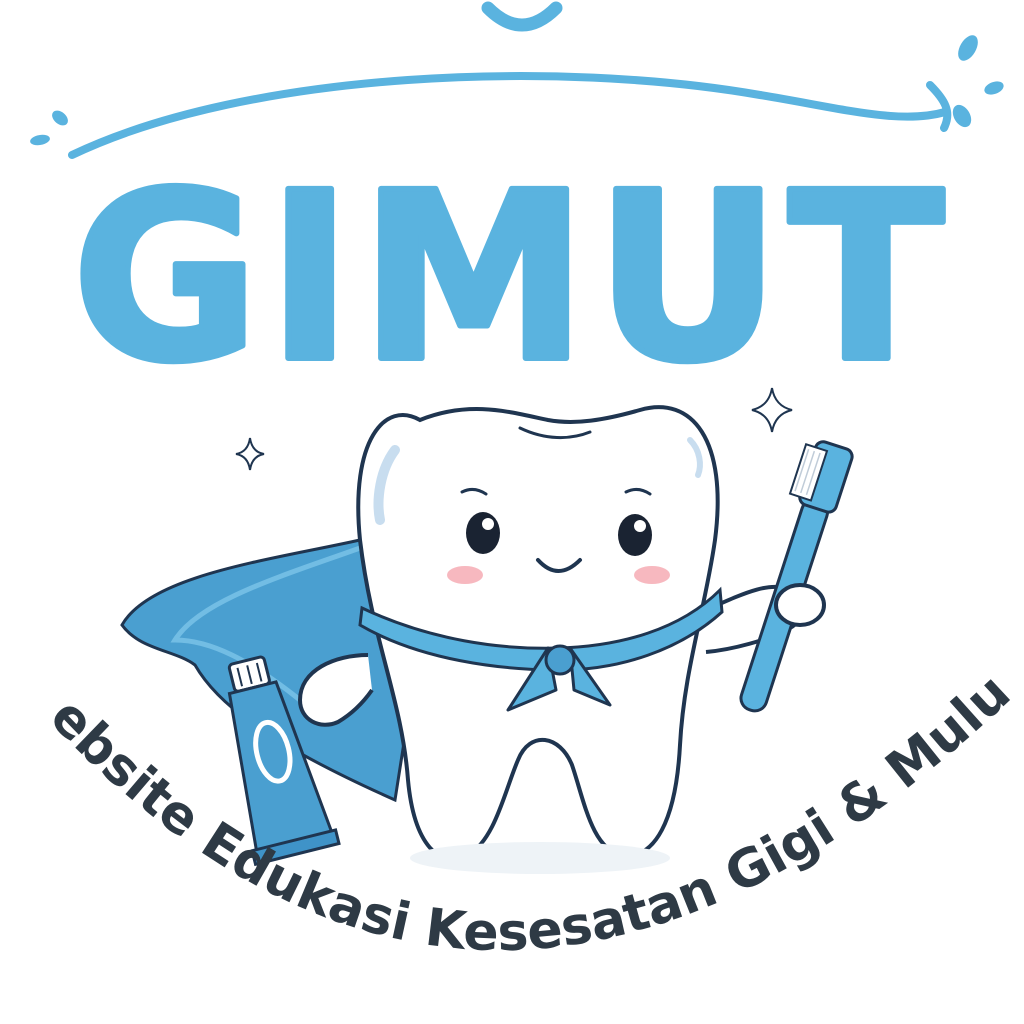 This screenshot has width=1024, height=1024. I want to click on toothbrush-icon, so click(796, 576).